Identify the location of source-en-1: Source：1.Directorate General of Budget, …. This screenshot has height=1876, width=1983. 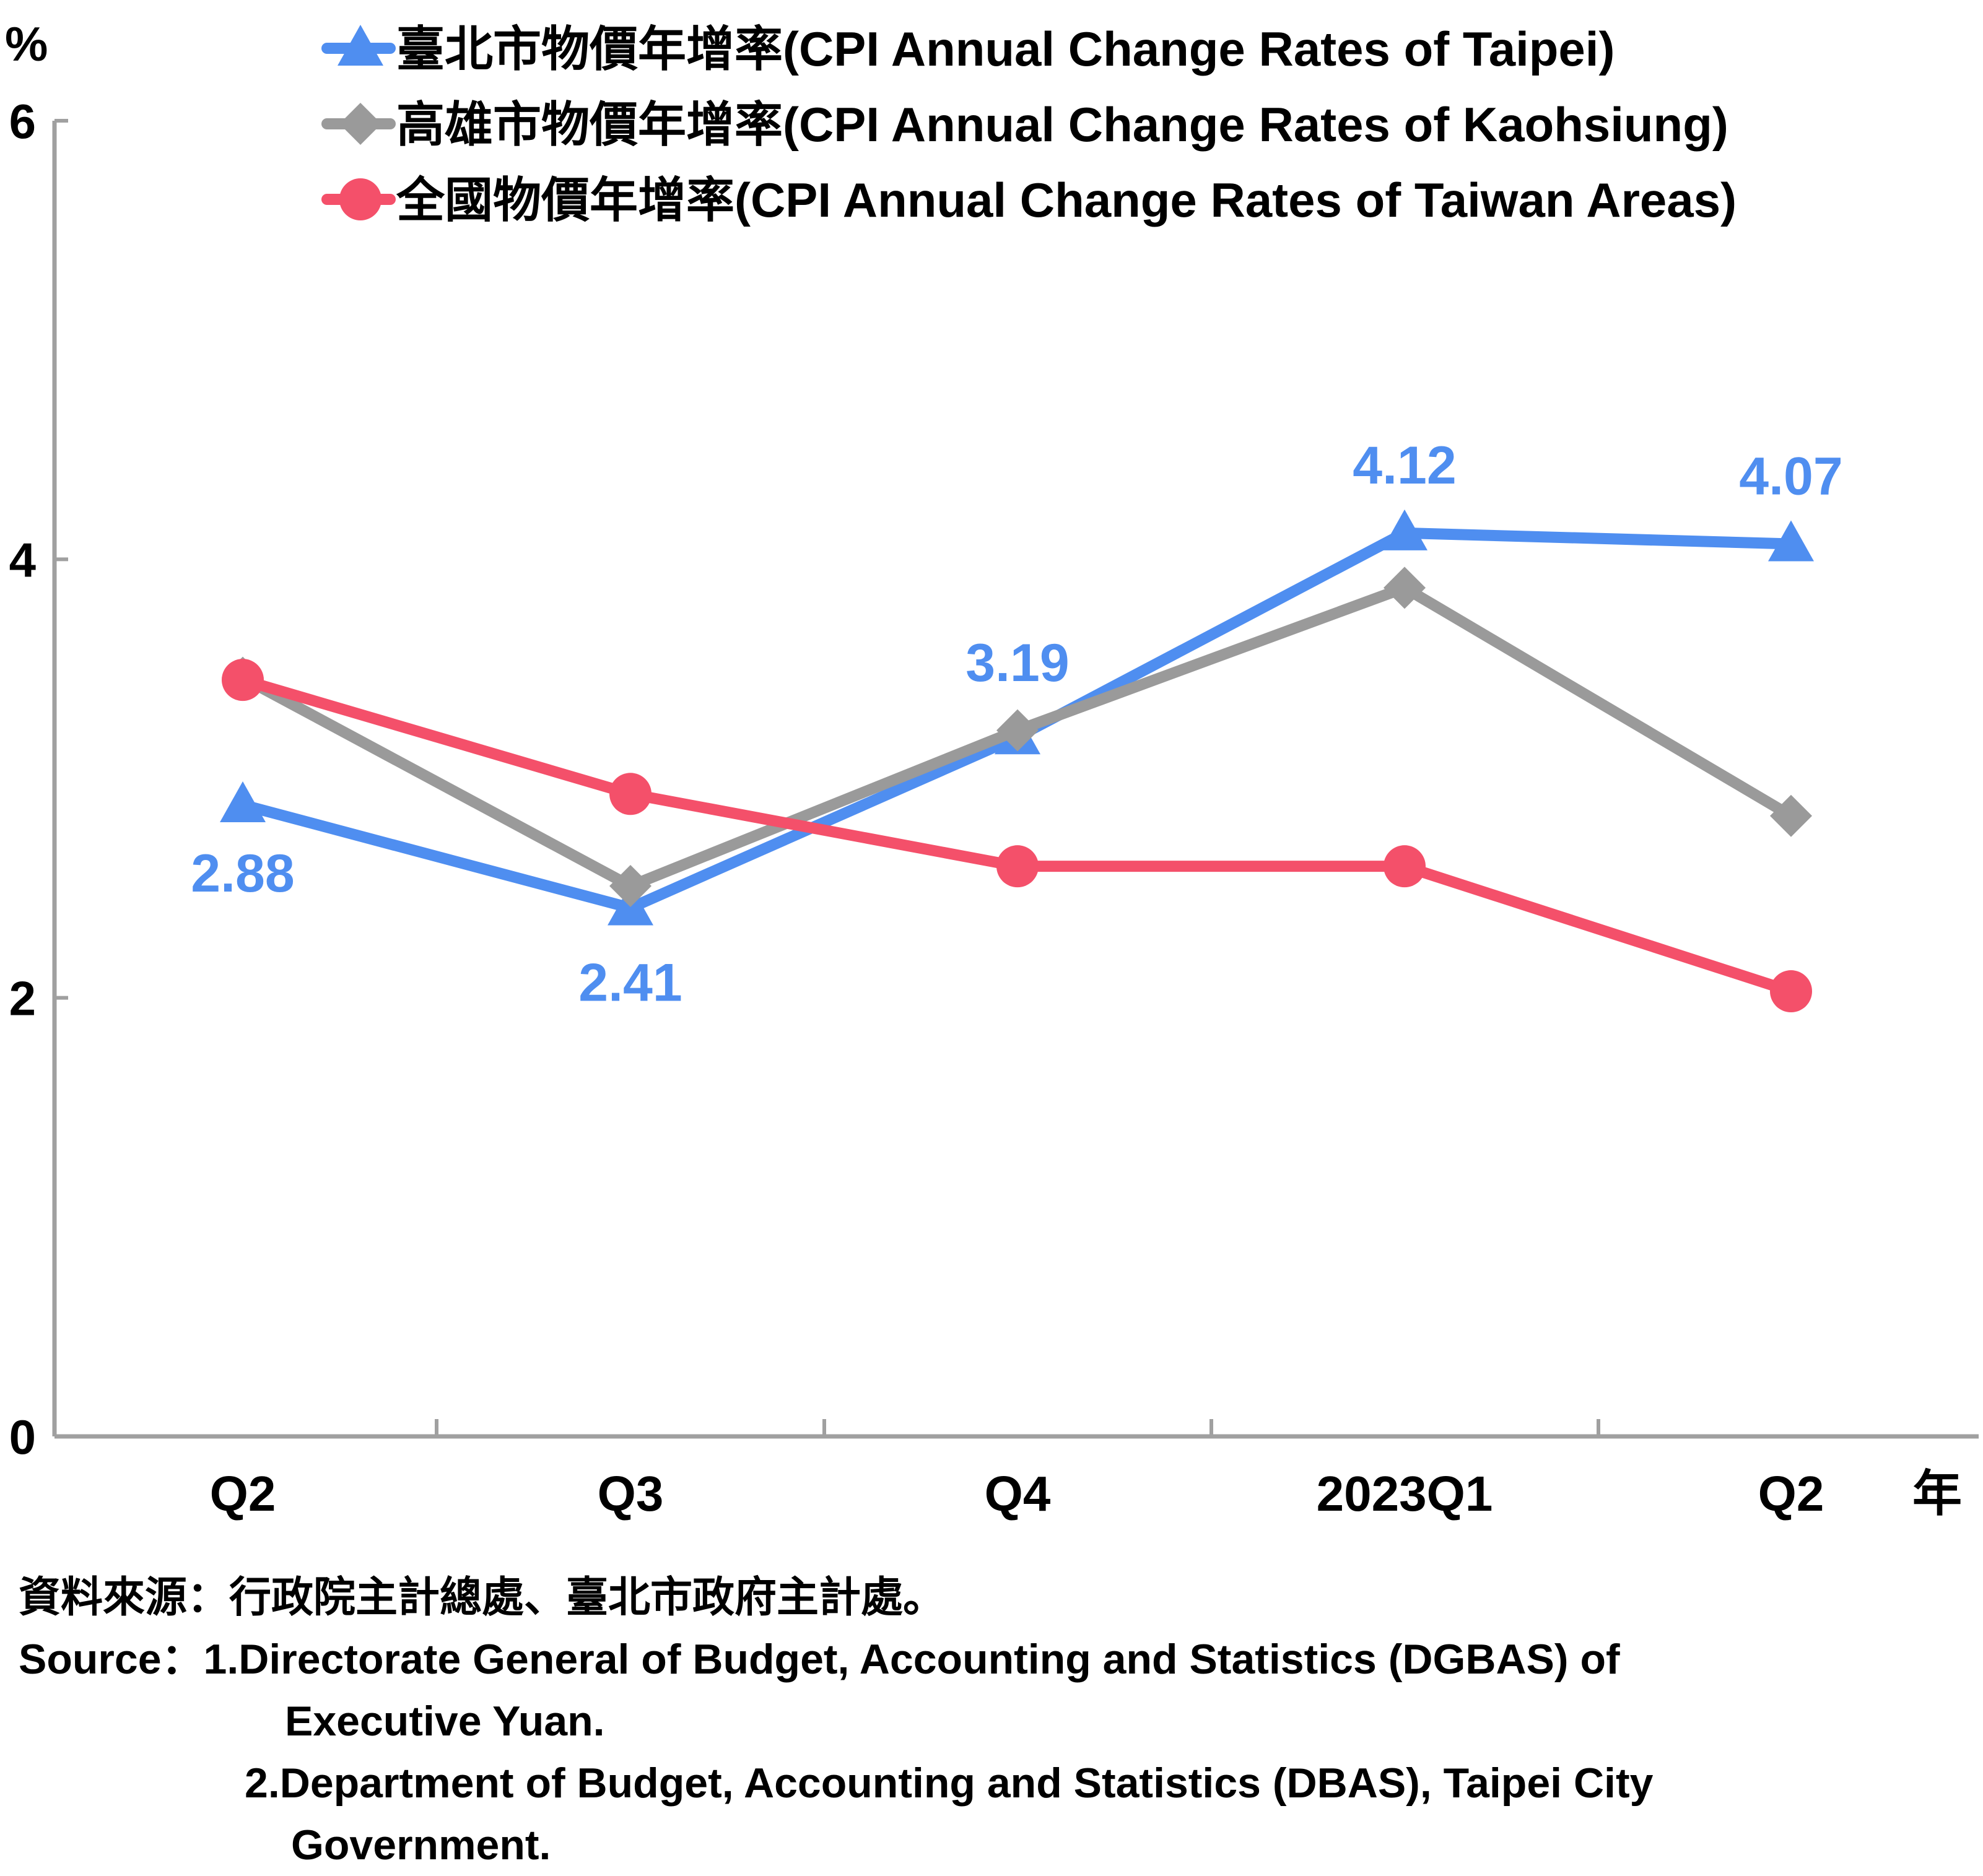
(820, 1659).